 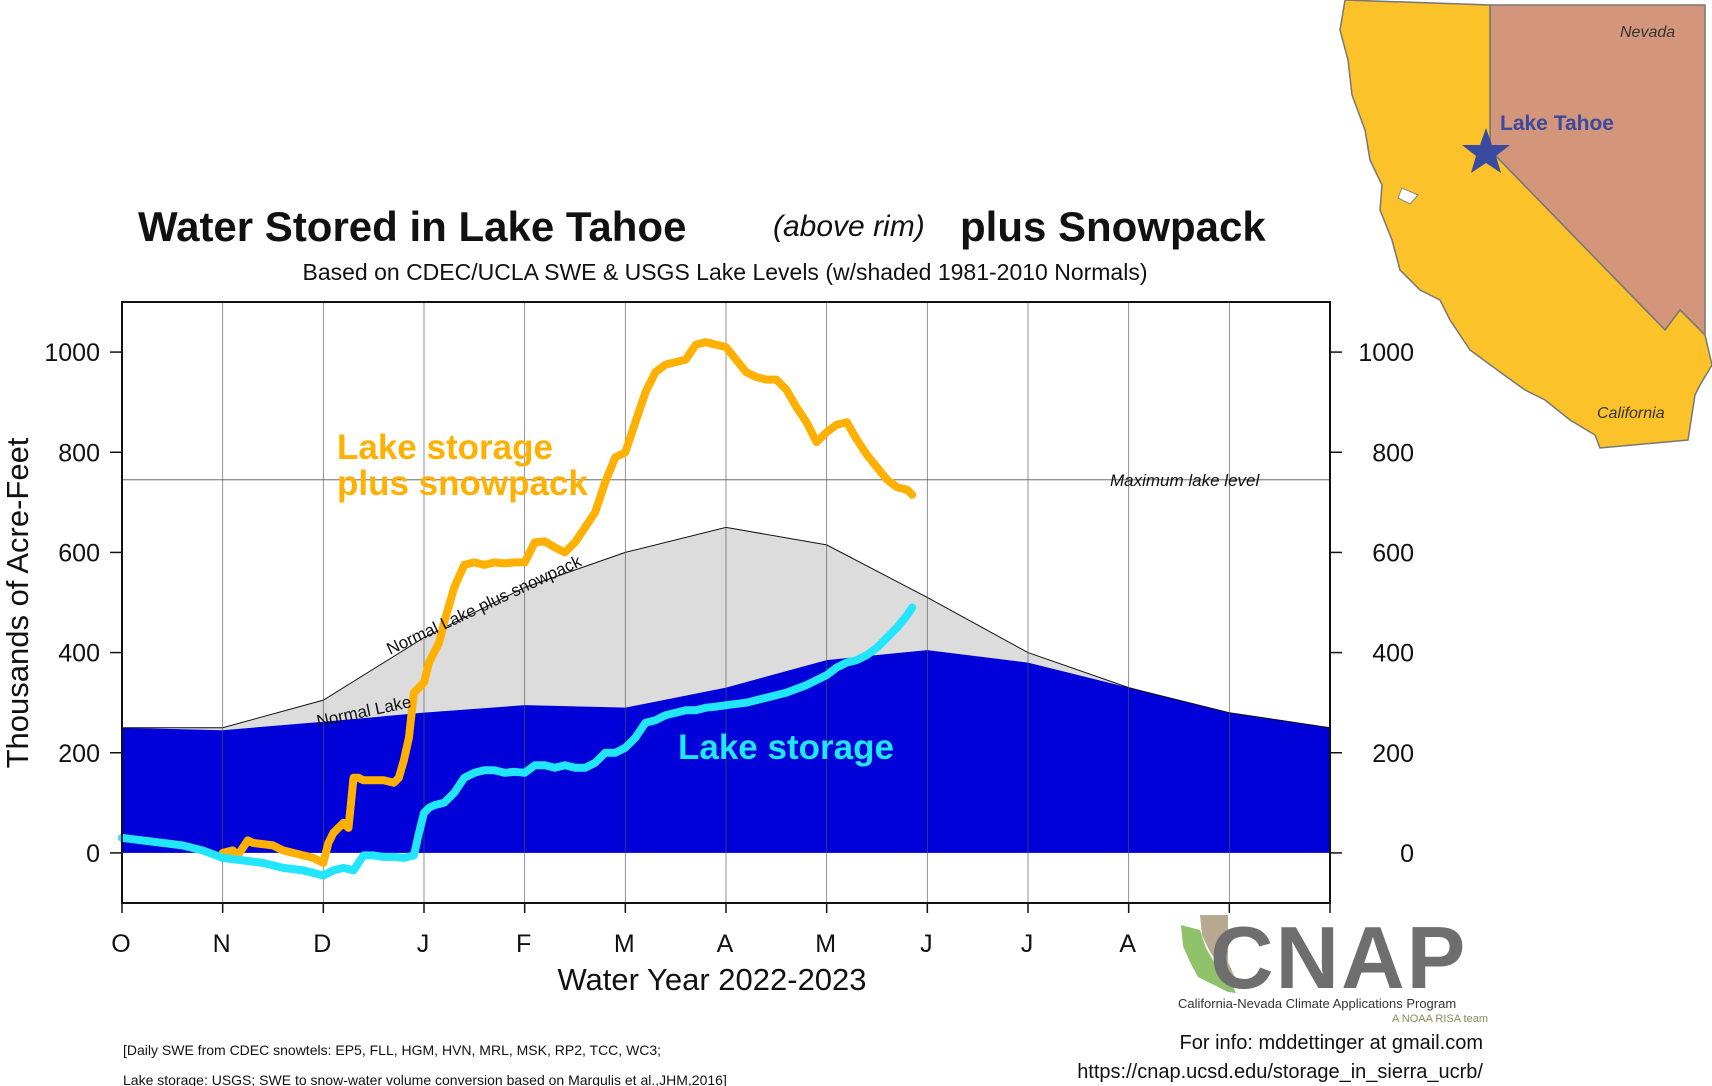 What do you see at coordinates (517, 741) in the screenshot?
I see `series-lake-storage-line` at bounding box center [517, 741].